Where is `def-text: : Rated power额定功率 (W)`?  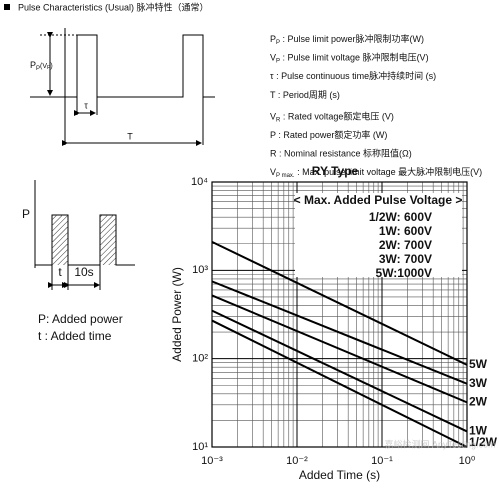
def-text: : Rated power额定功率 (W) is located at coordinates (332, 134).